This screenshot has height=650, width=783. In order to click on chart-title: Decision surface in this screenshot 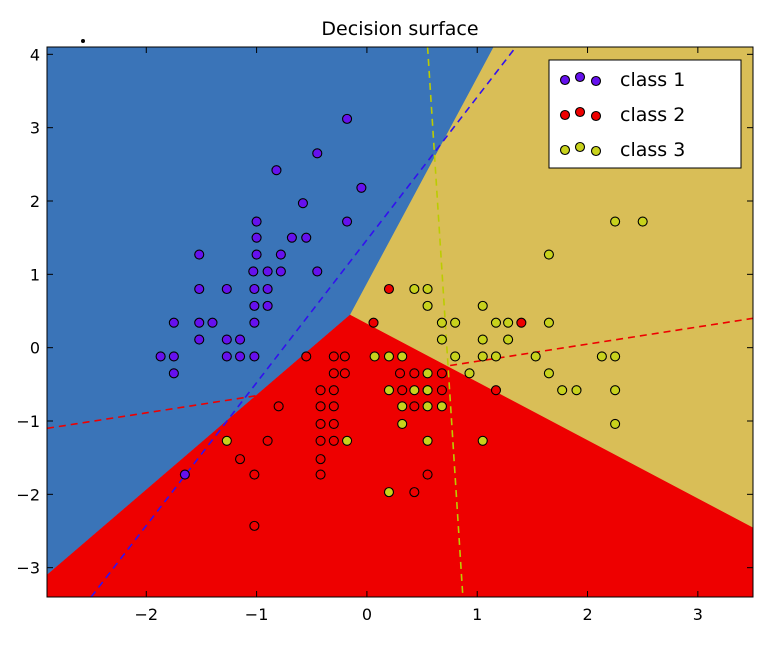, I will do `click(399, 29)`.